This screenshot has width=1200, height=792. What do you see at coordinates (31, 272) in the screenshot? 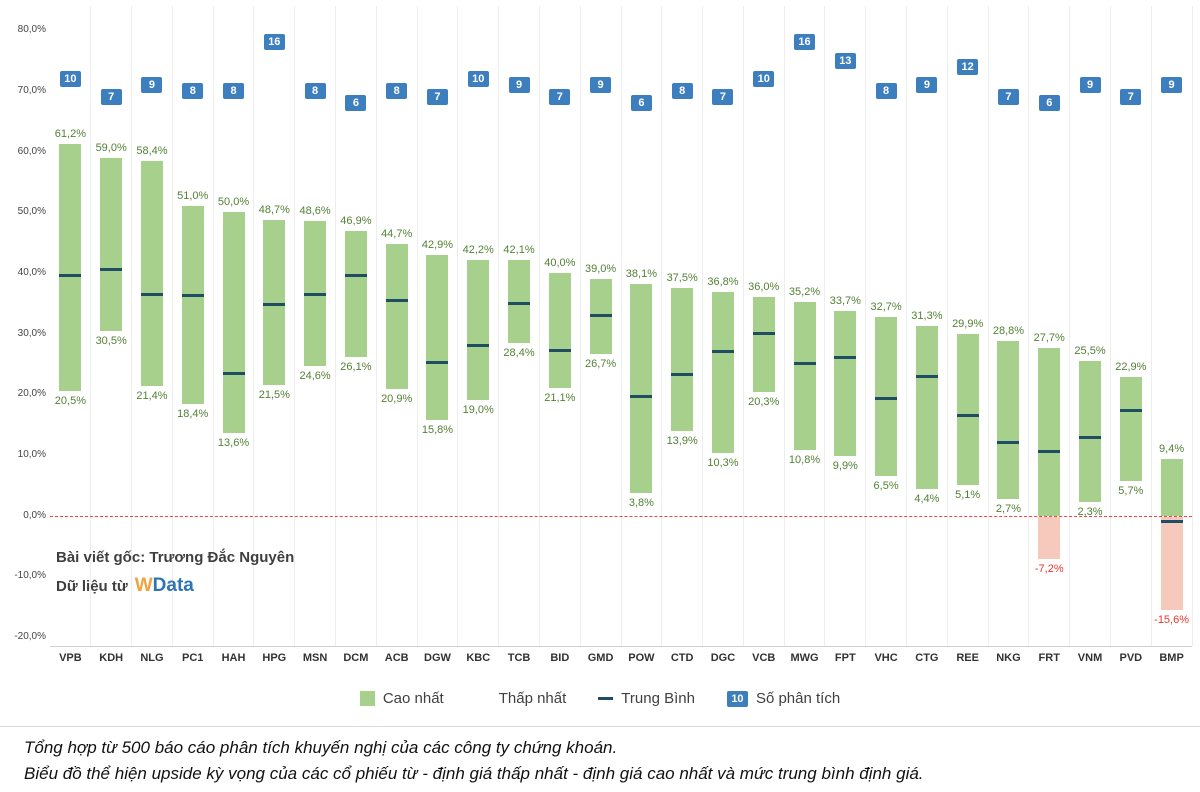
I see `y-tick-label: 40,0%` at bounding box center [31, 272].